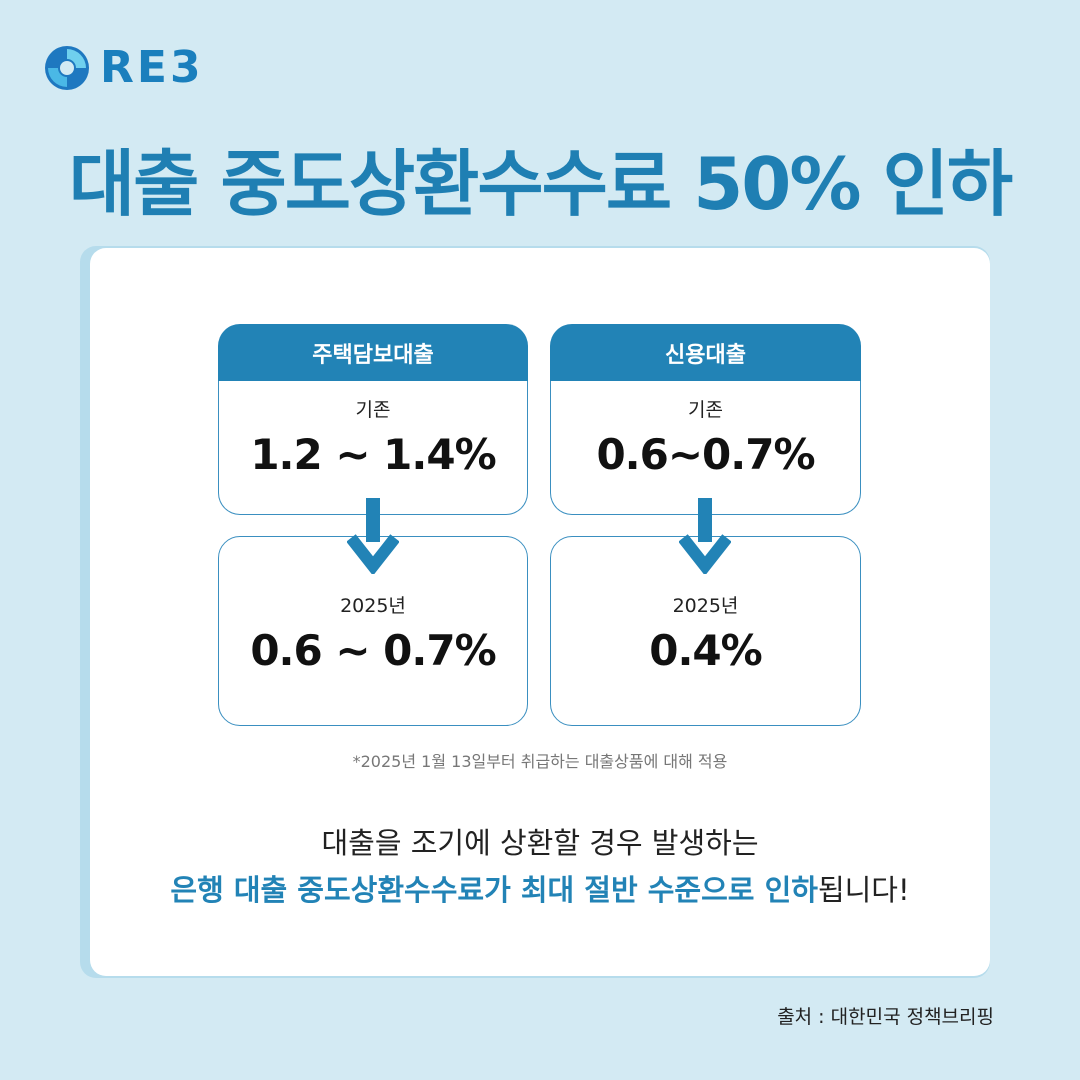 The image size is (1080, 1080). Describe the element at coordinates (373, 650) in the screenshot. I see `mortgage-after-value: 0.6 ~ 0.7%` at that location.